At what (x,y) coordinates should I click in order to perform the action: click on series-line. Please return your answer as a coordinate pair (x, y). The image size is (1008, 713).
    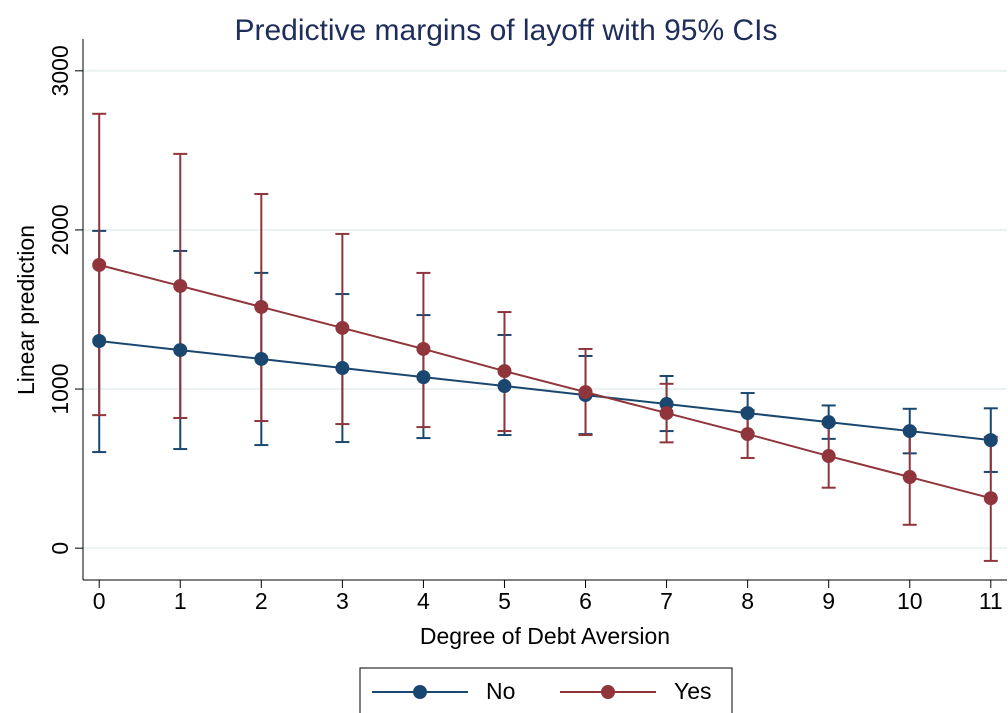
    Looking at the image, I should click on (545, 391).